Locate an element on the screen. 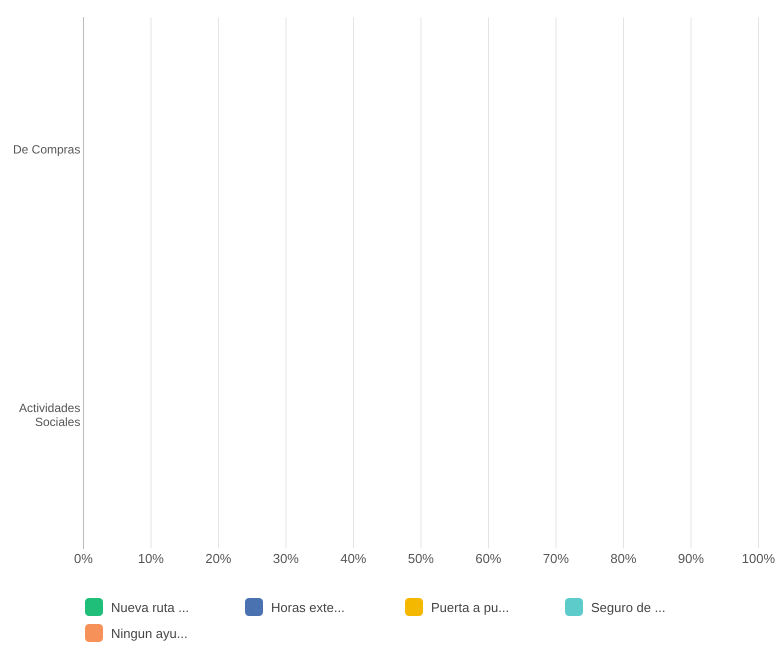 The width and height of the screenshot is (778, 654). x-tick-label: 90% is located at coordinates (691, 558).